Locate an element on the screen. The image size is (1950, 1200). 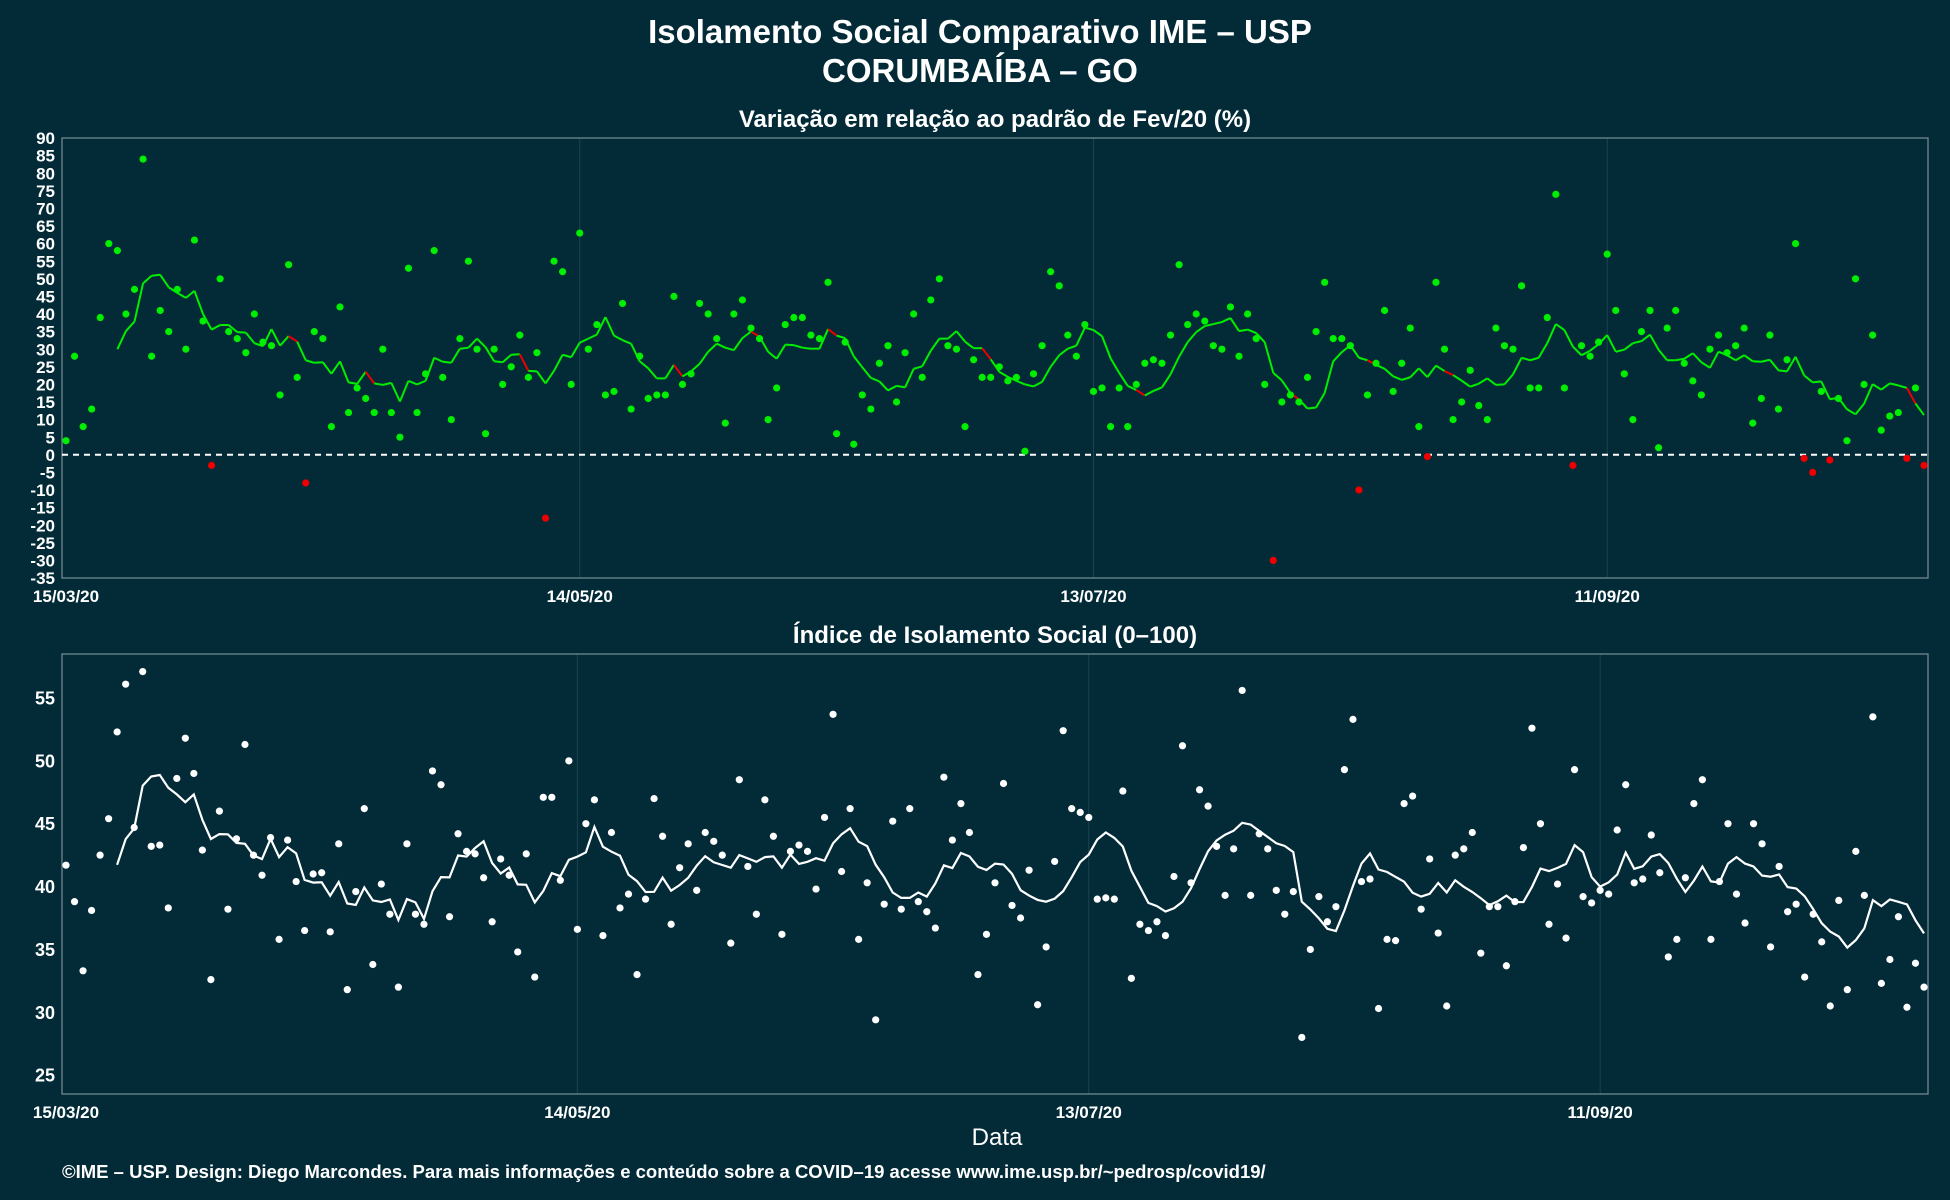
y-tick-label: 70 is located at coordinates (45, 209).